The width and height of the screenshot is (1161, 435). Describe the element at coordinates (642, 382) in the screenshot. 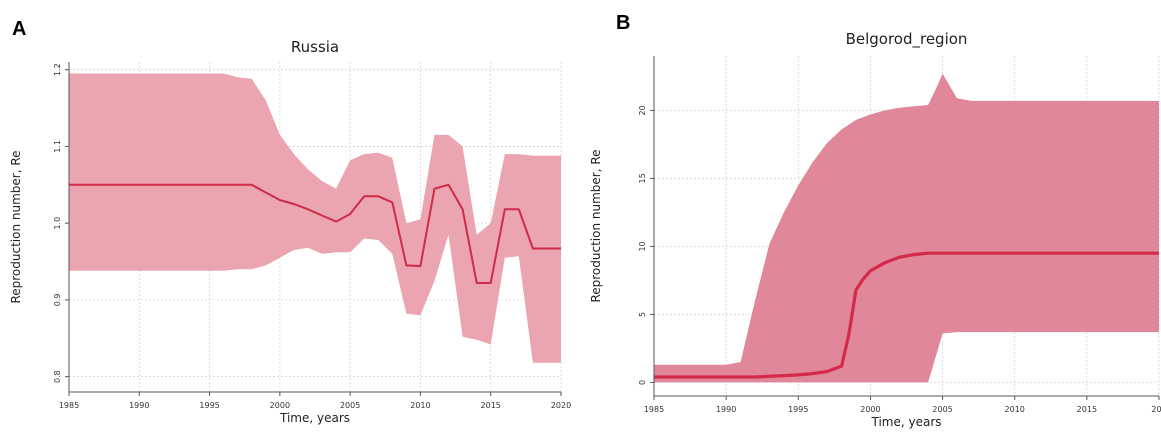

I see `y-tick-label: 0` at that location.